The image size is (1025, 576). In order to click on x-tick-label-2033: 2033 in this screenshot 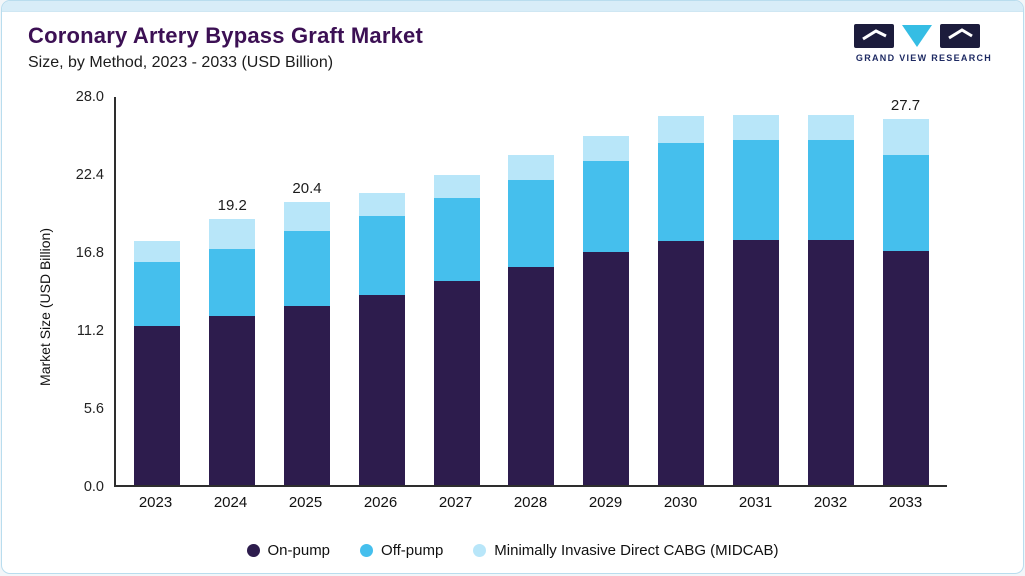, I will do `click(905, 502)`.